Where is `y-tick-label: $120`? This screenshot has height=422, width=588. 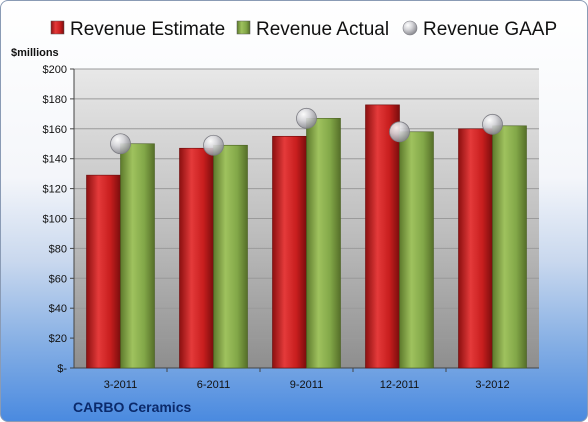
y-tick-label: $120 is located at coordinates (55, 190).